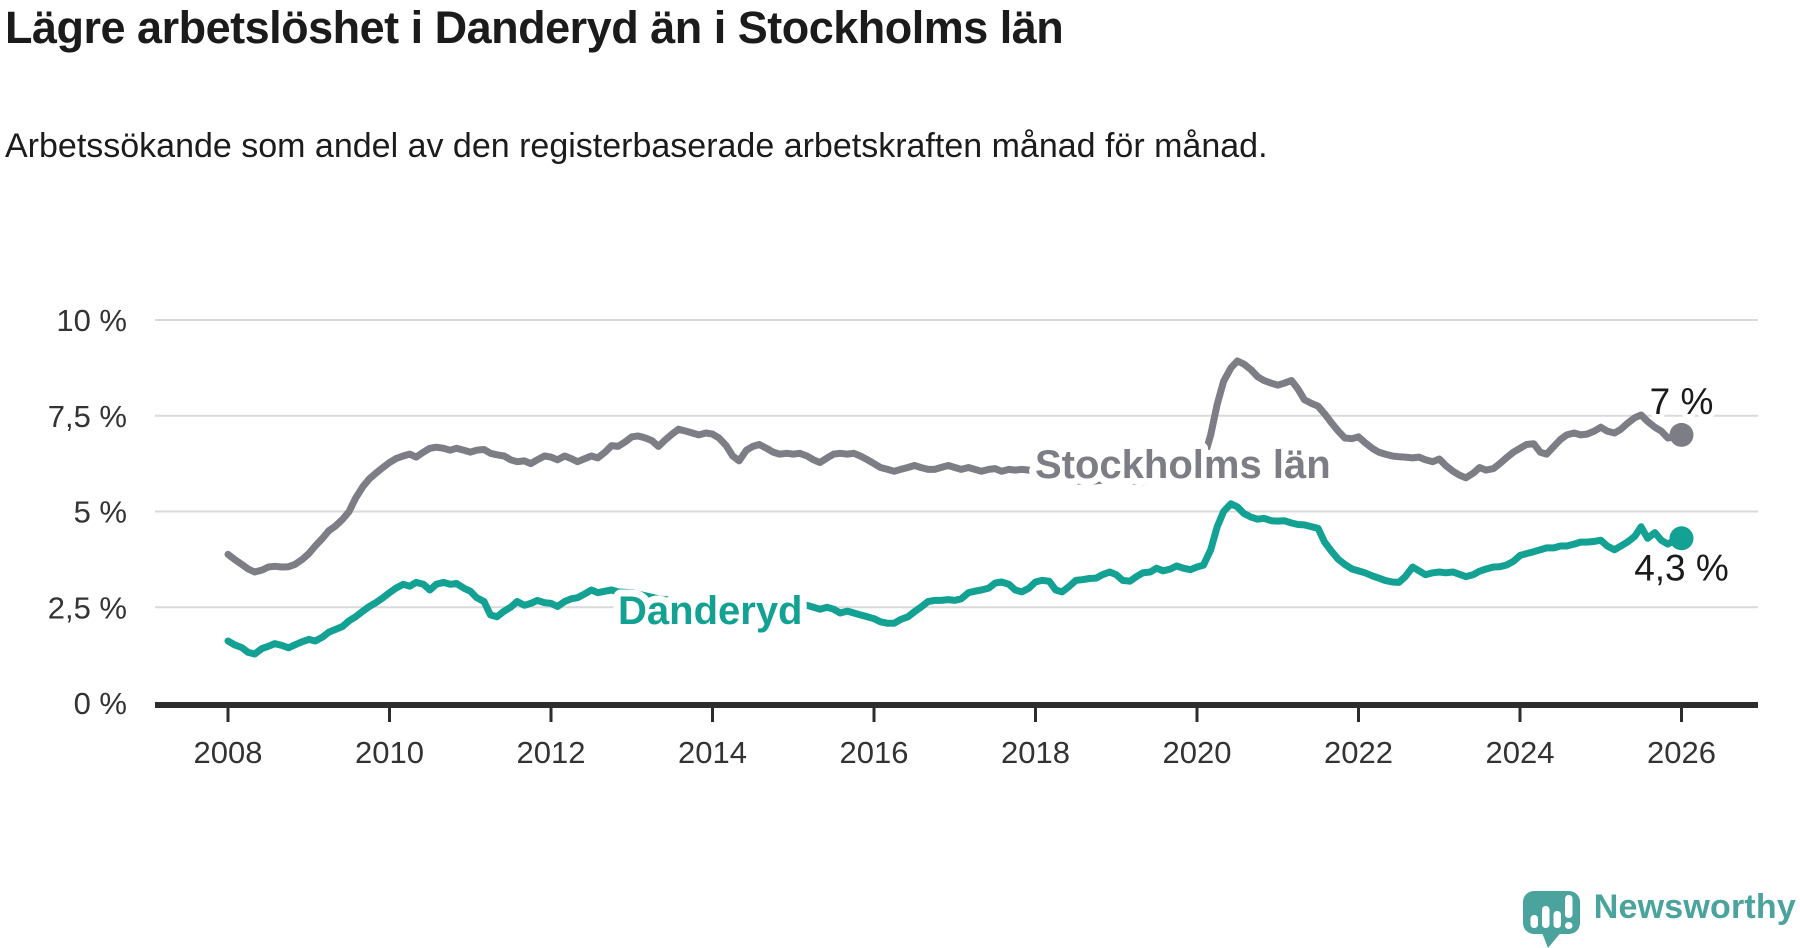  Describe the element at coordinates (1551, 919) in the screenshot. I see `newsworthy-logo-icon` at that location.